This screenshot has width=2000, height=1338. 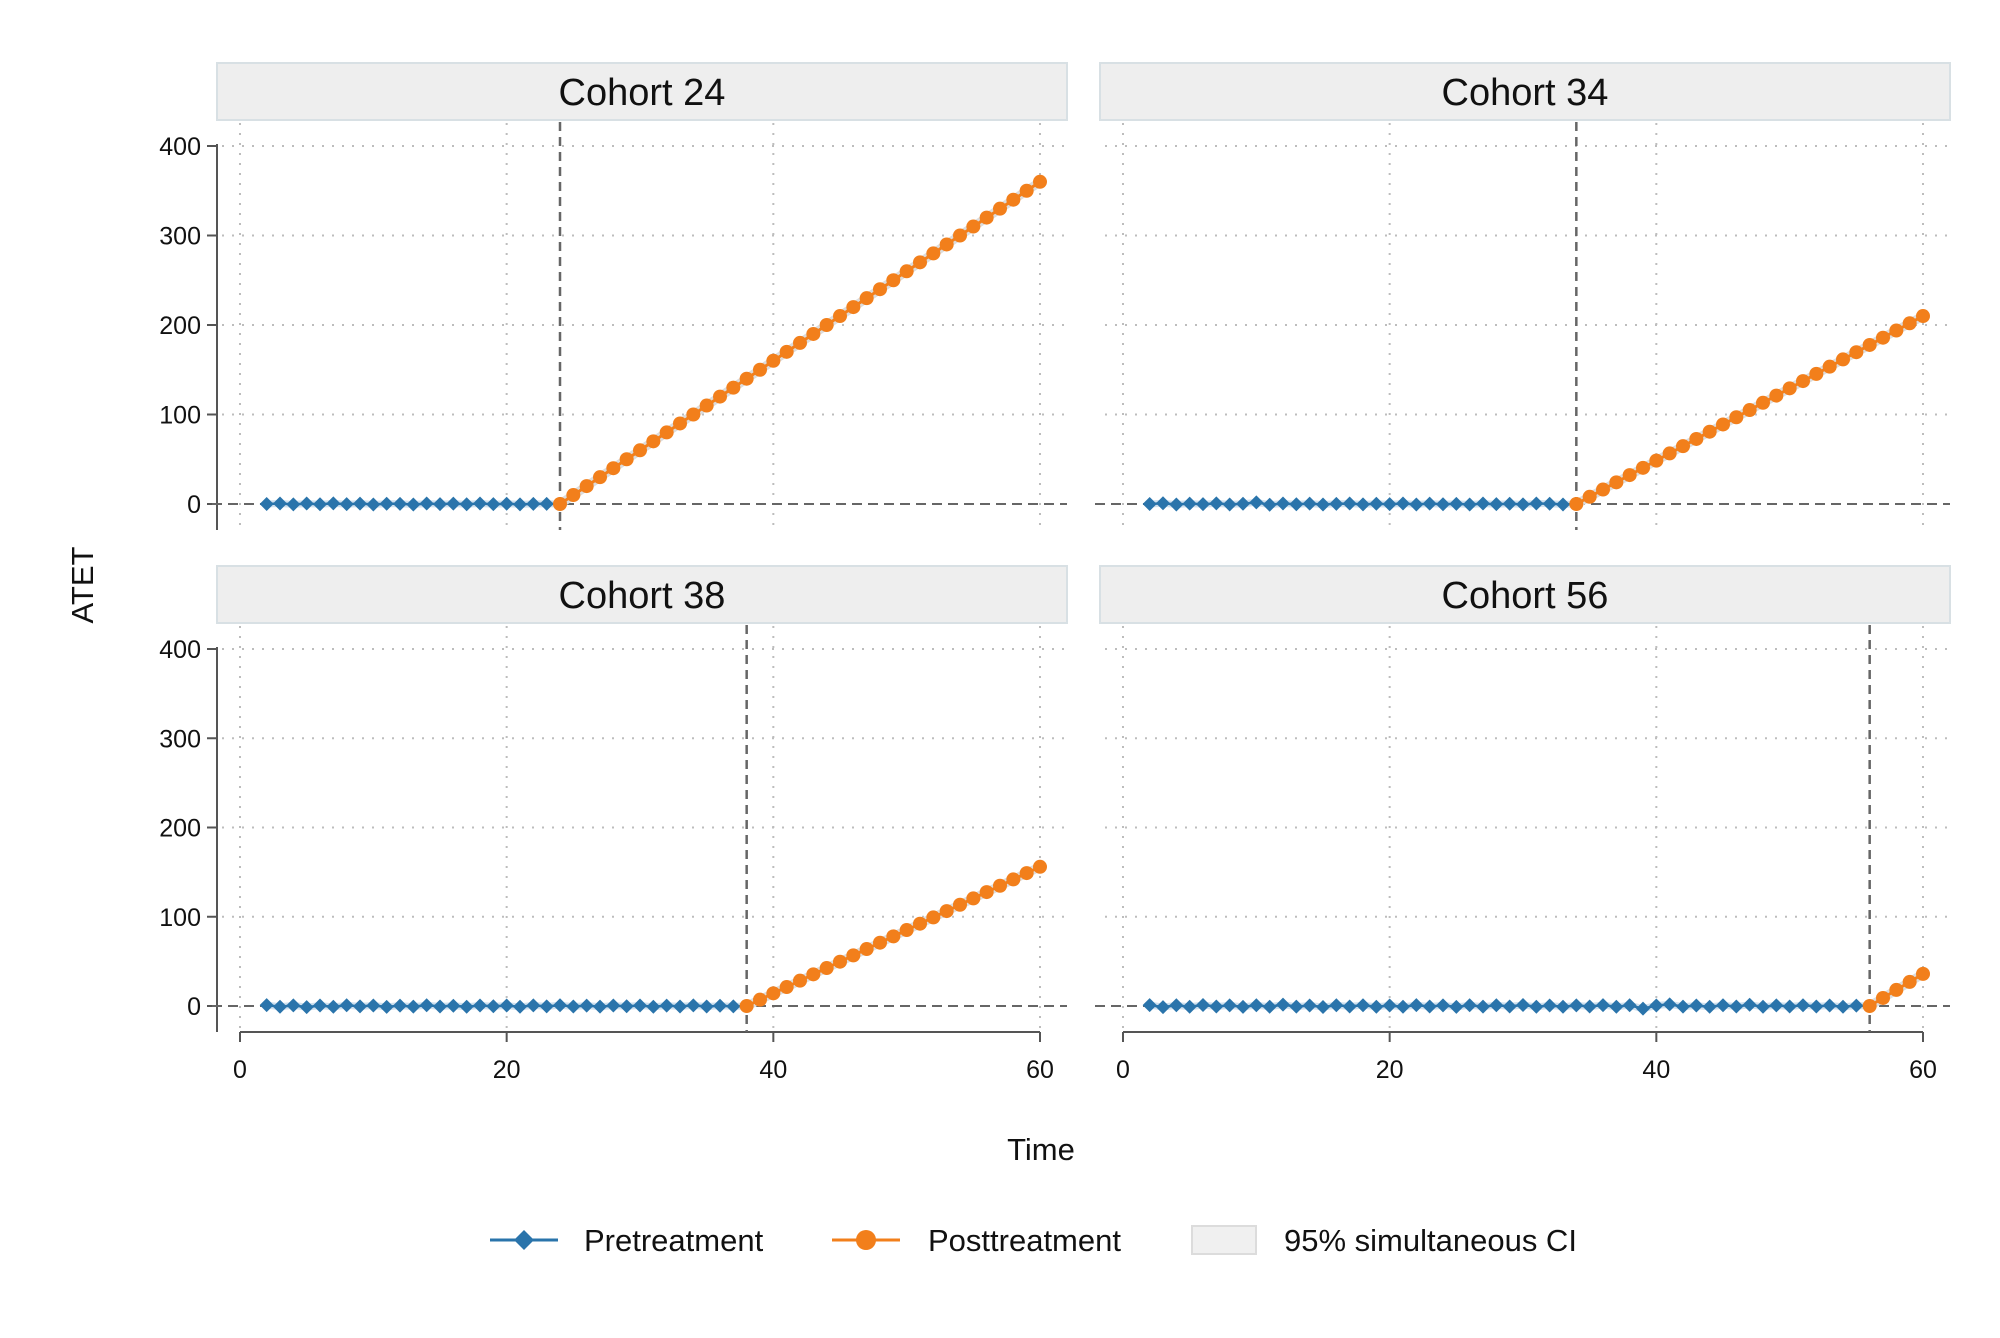 What do you see at coordinates (866, 1240) in the screenshot?
I see `legend-posttreatment-marker` at bounding box center [866, 1240].